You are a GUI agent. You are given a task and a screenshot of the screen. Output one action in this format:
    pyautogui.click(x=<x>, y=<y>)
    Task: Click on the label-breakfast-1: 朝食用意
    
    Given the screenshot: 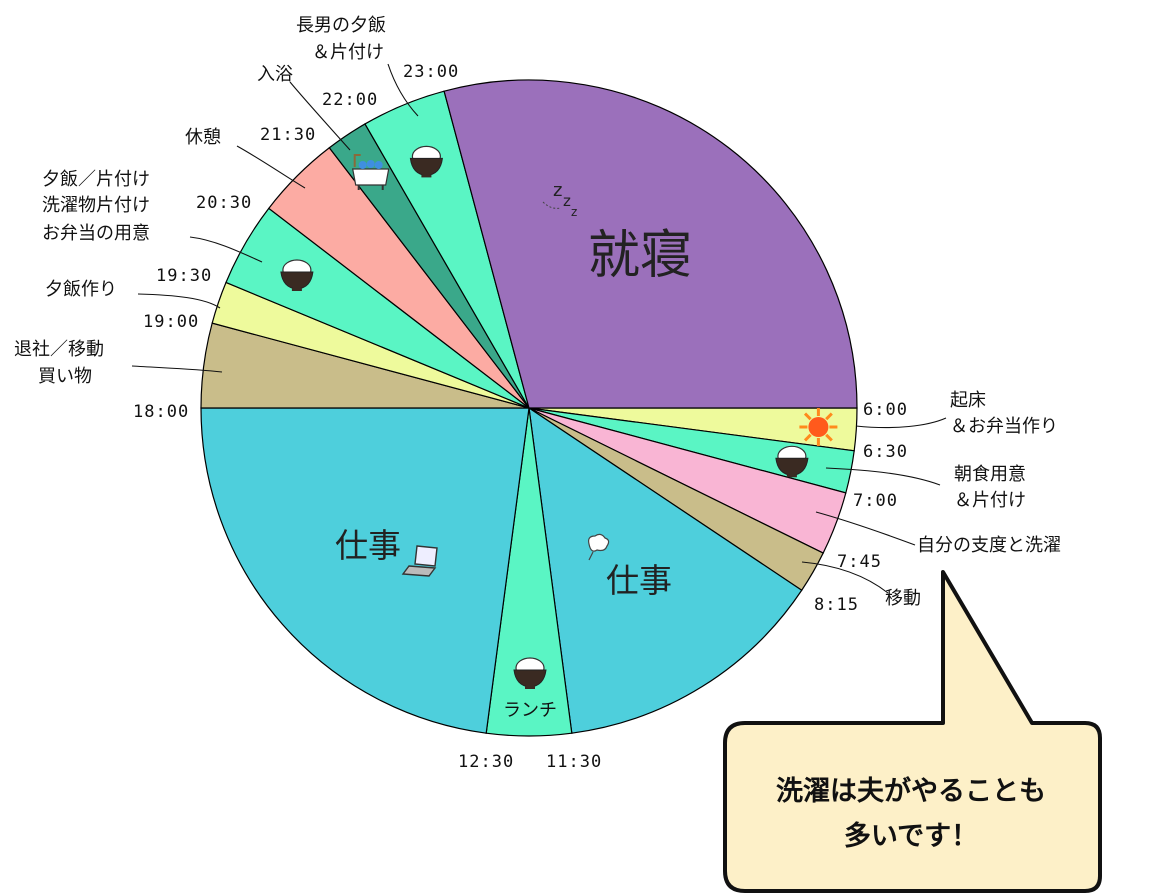 What is the action you would take?
    pyautogui.click(x=990, y=474)
    